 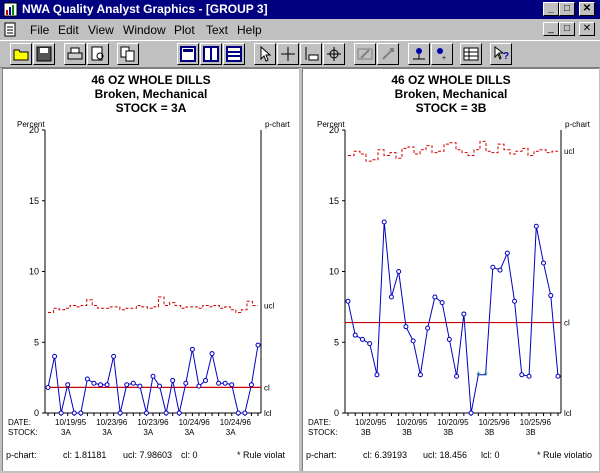 What do you see at coordinates (385, 455) in the screenshot?
I see `footer-cl: cl: 6.39193` at bounding box center [385, 455].